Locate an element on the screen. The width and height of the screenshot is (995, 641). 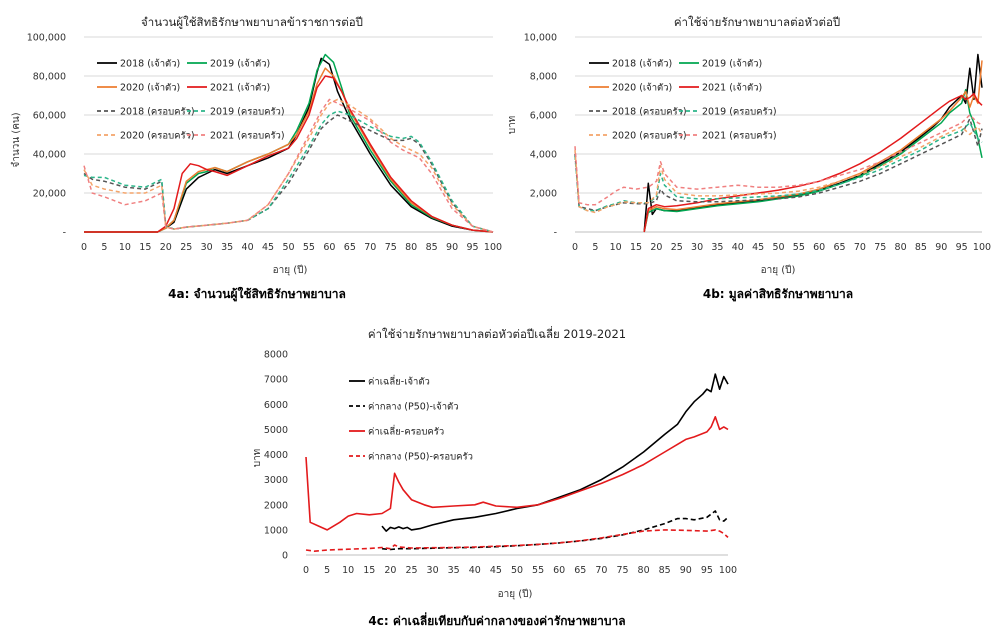
chart-4c-x-tick-label: 90 is located at coordinates (686, 570).